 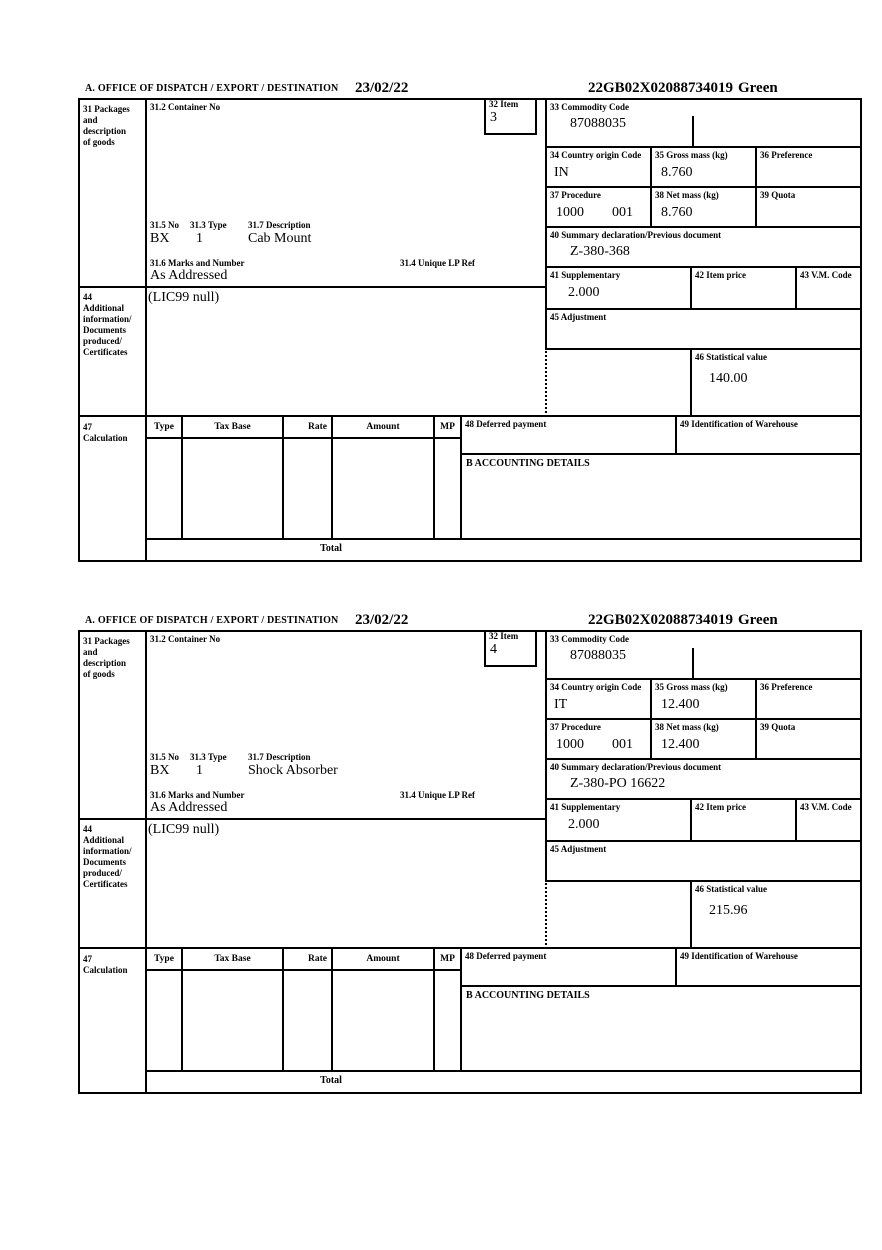 I want to click on declaration-date: 23/02/22, so click(x=382, y=620).